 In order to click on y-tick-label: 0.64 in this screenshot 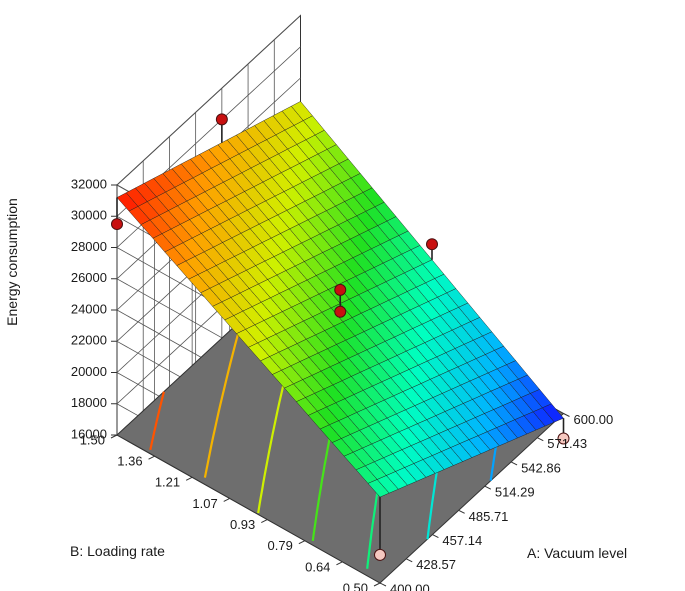, I will do `click(317, 566)`.